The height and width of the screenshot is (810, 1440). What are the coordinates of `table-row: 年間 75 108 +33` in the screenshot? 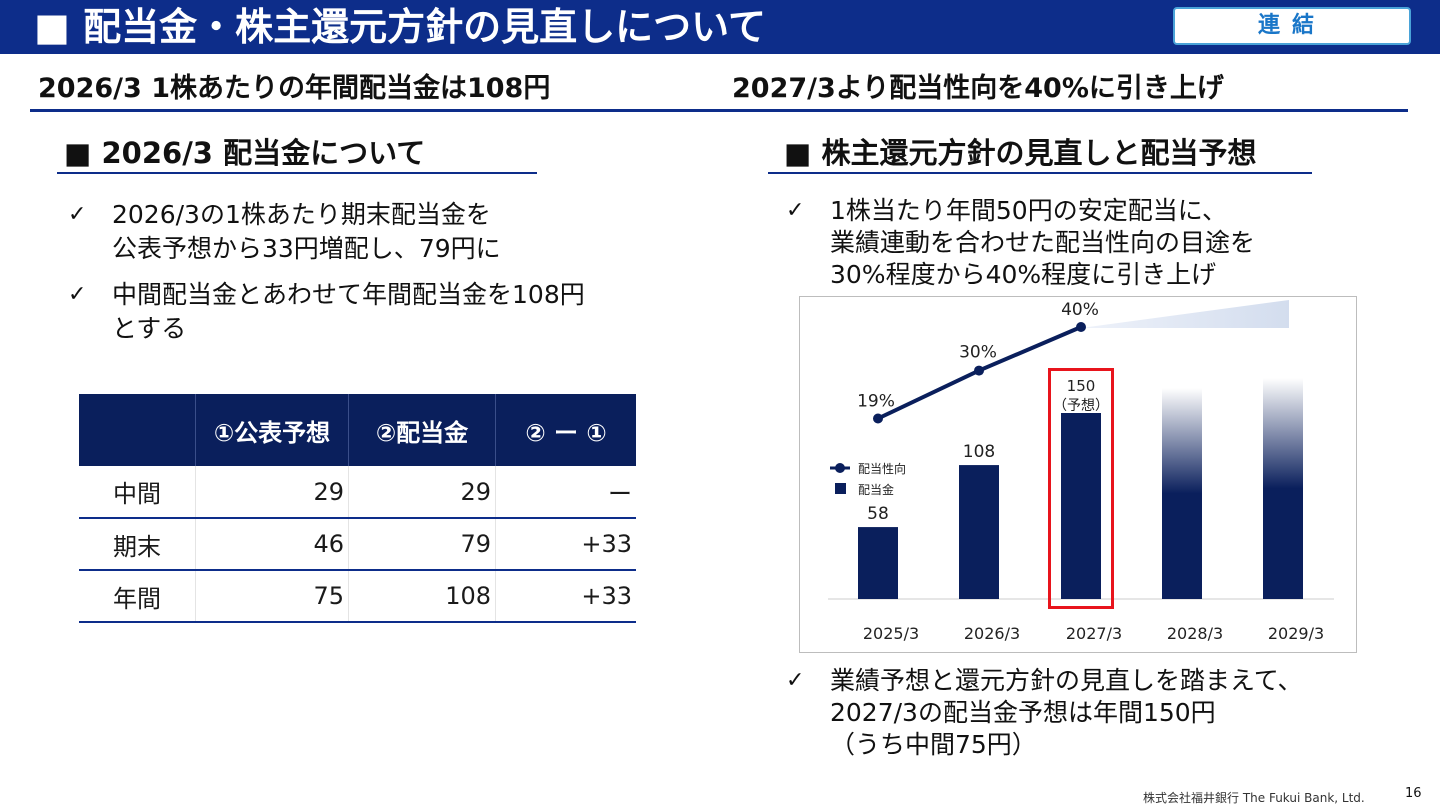 It's located at (357, 596).